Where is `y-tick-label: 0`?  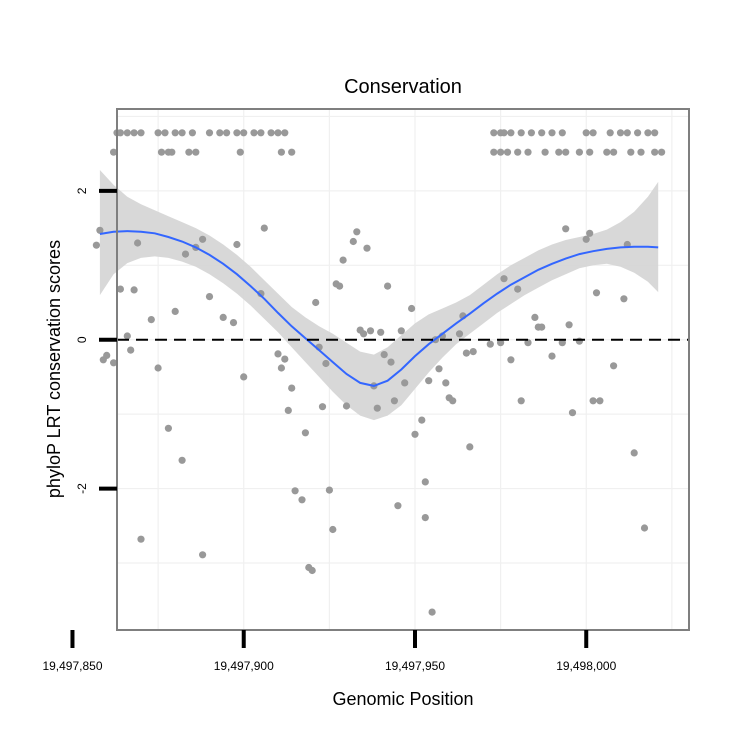 y-tick-label: 0 is located at coordinates (82, 339).